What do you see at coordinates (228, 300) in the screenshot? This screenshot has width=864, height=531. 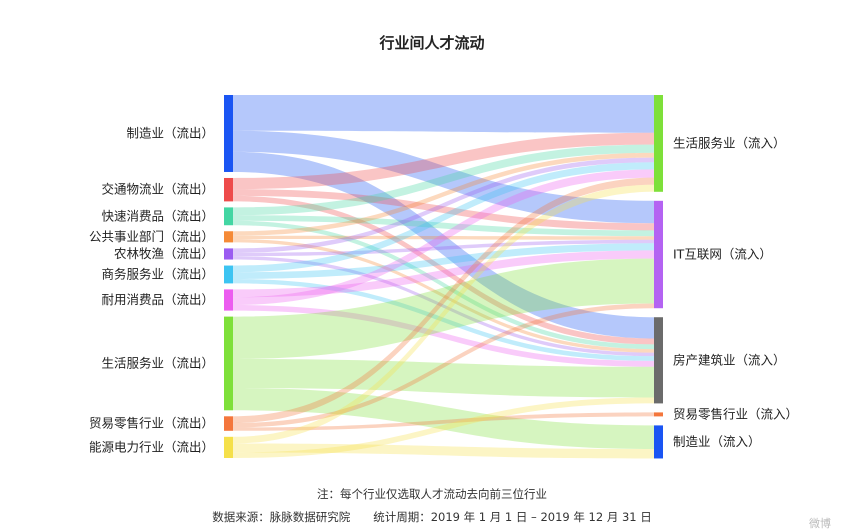 I see `node-bar-durable` at bounding box center [228, 300].